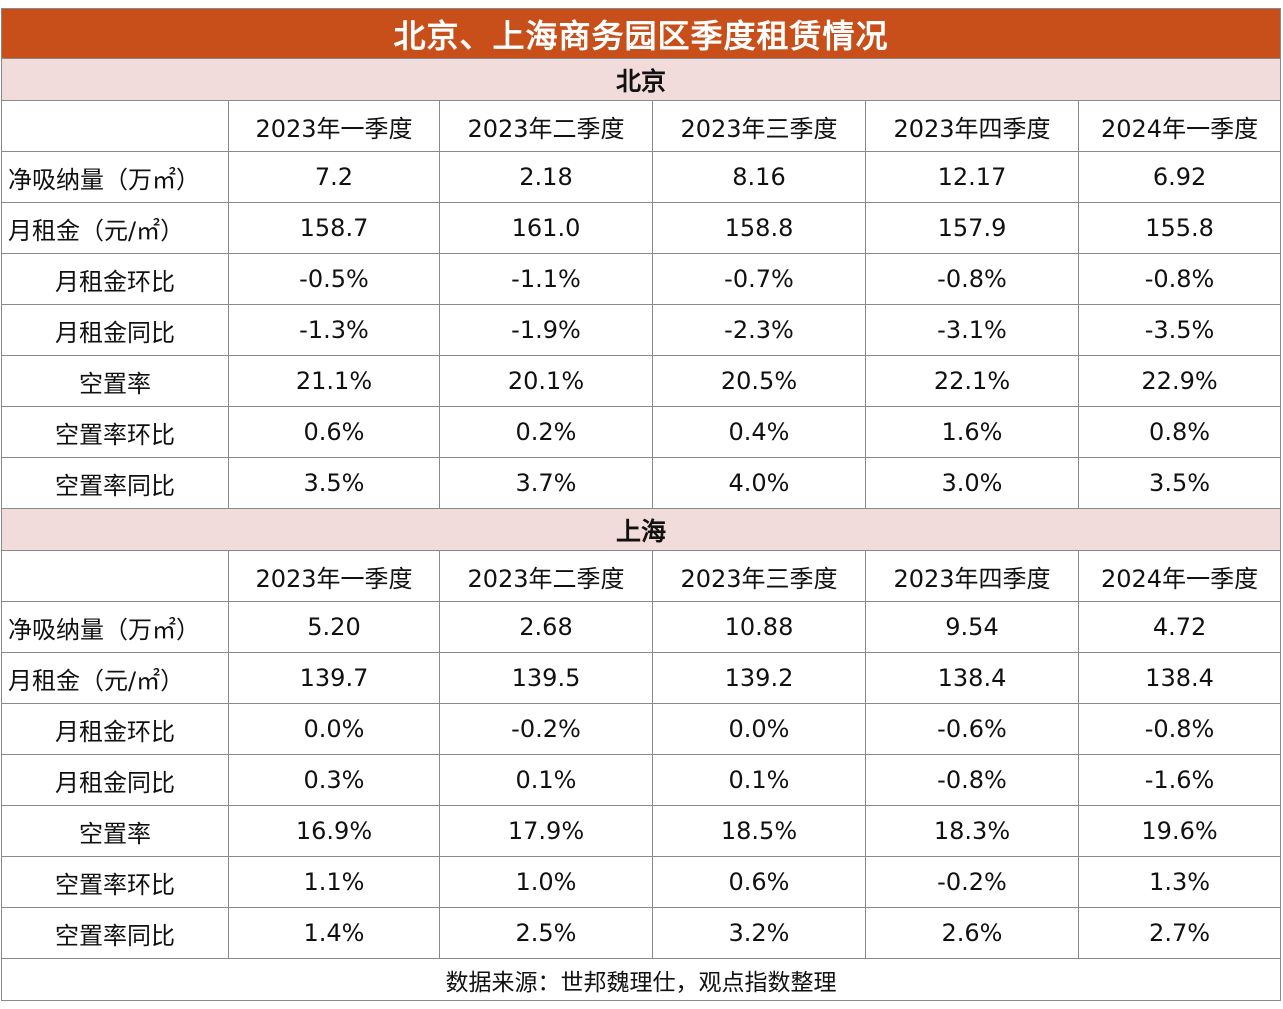 Image resolution: width=1283 pixels, height=1009 pixels. I want to click on table-title: 北京、上海商务园区季度租赁情况, so click(641, 33).